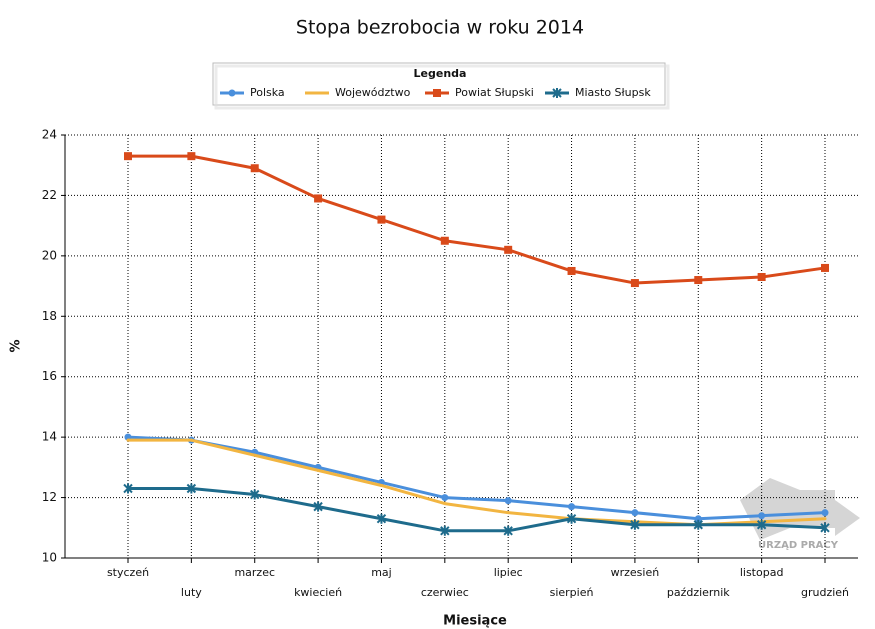  Describe the element at coordinates (825, 592) in the screenshot. I see `x-tick-label: grudzień` at that location.